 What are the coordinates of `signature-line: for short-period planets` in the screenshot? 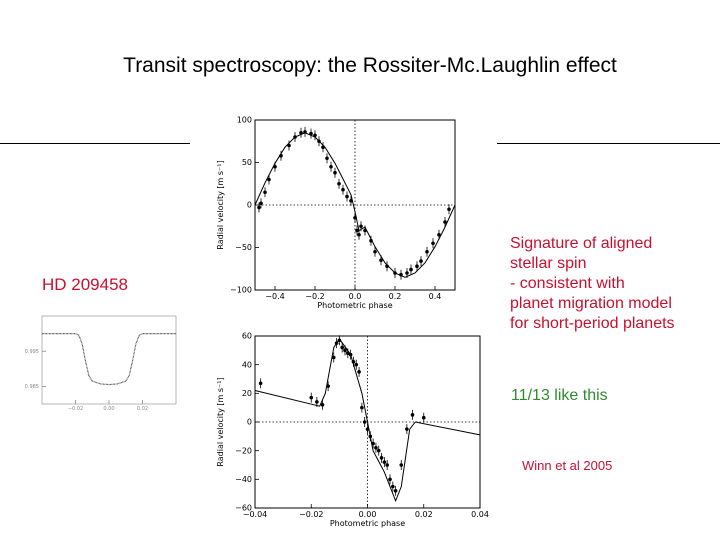 It's located at (592, 323).